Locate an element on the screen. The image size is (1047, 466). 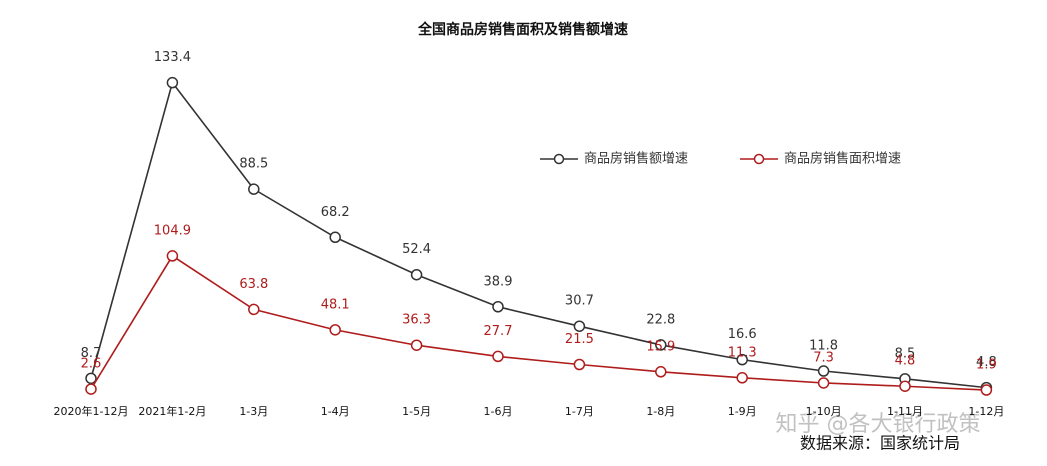
chart-title: 全国商品房销售面积及销售额增速 is located at coordinates (522, 29).